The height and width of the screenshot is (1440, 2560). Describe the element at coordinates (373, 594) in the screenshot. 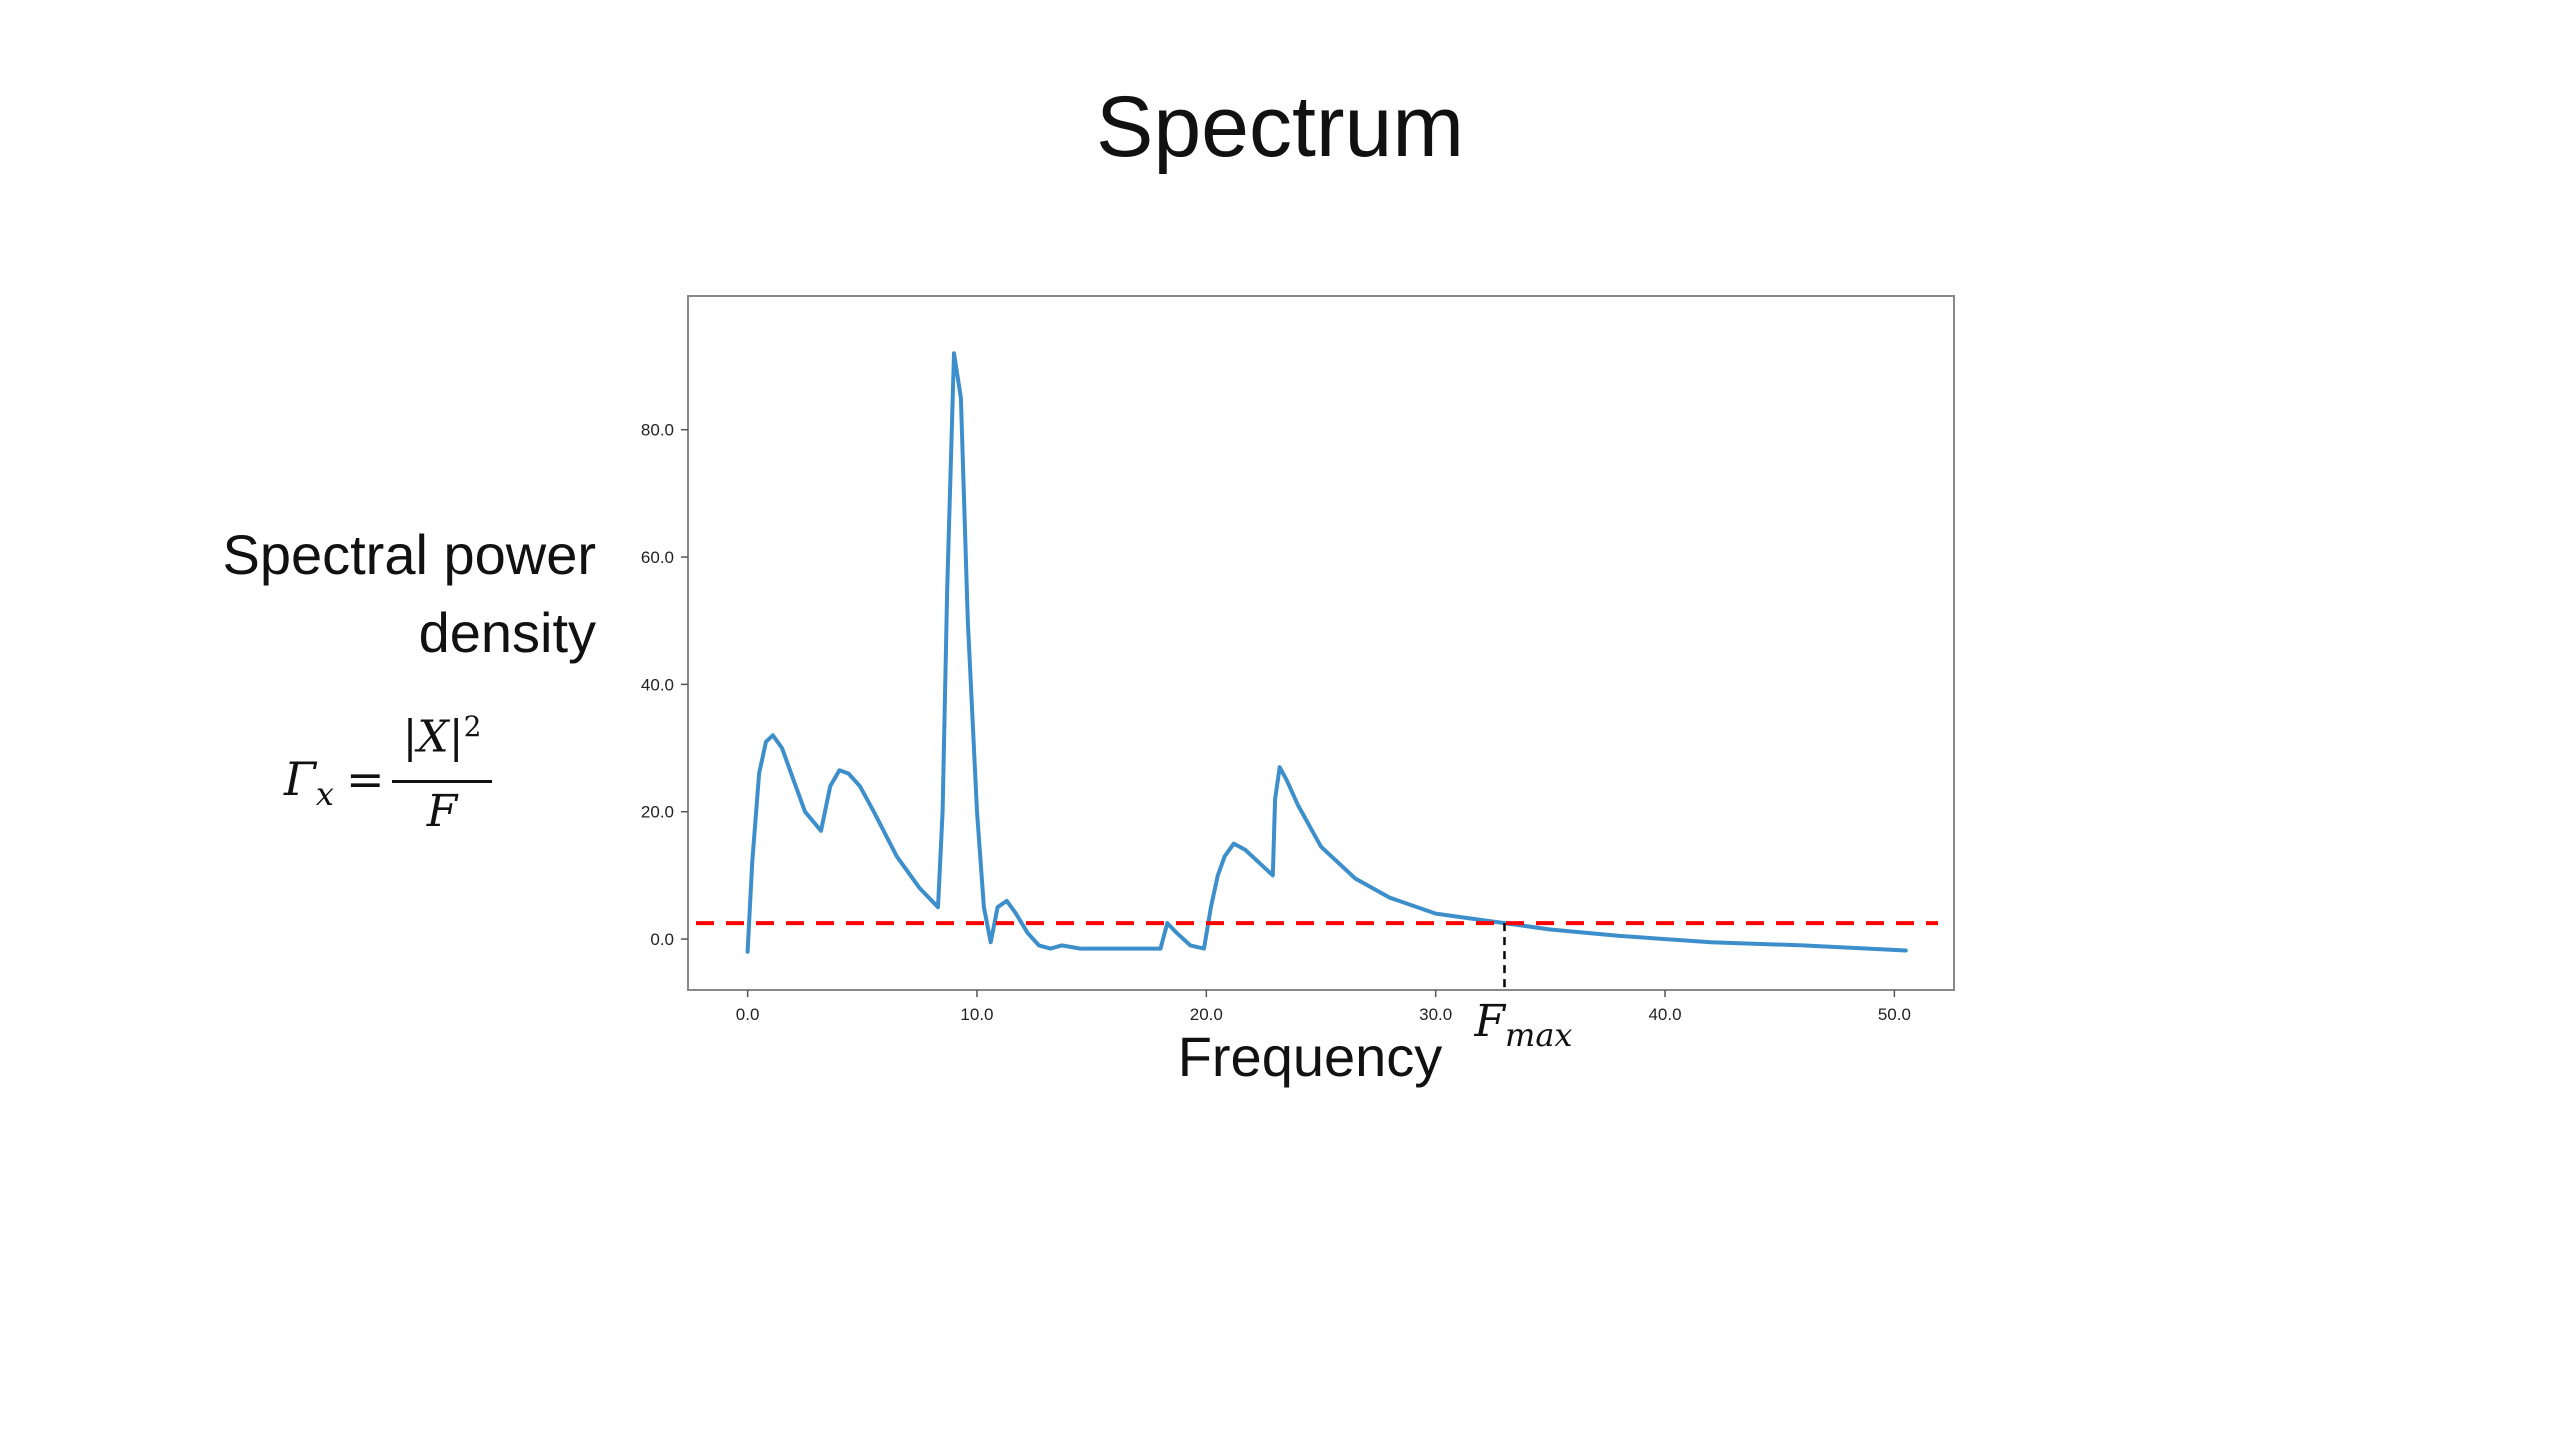

I see `y-axis-label: Spectral power density` at that location.